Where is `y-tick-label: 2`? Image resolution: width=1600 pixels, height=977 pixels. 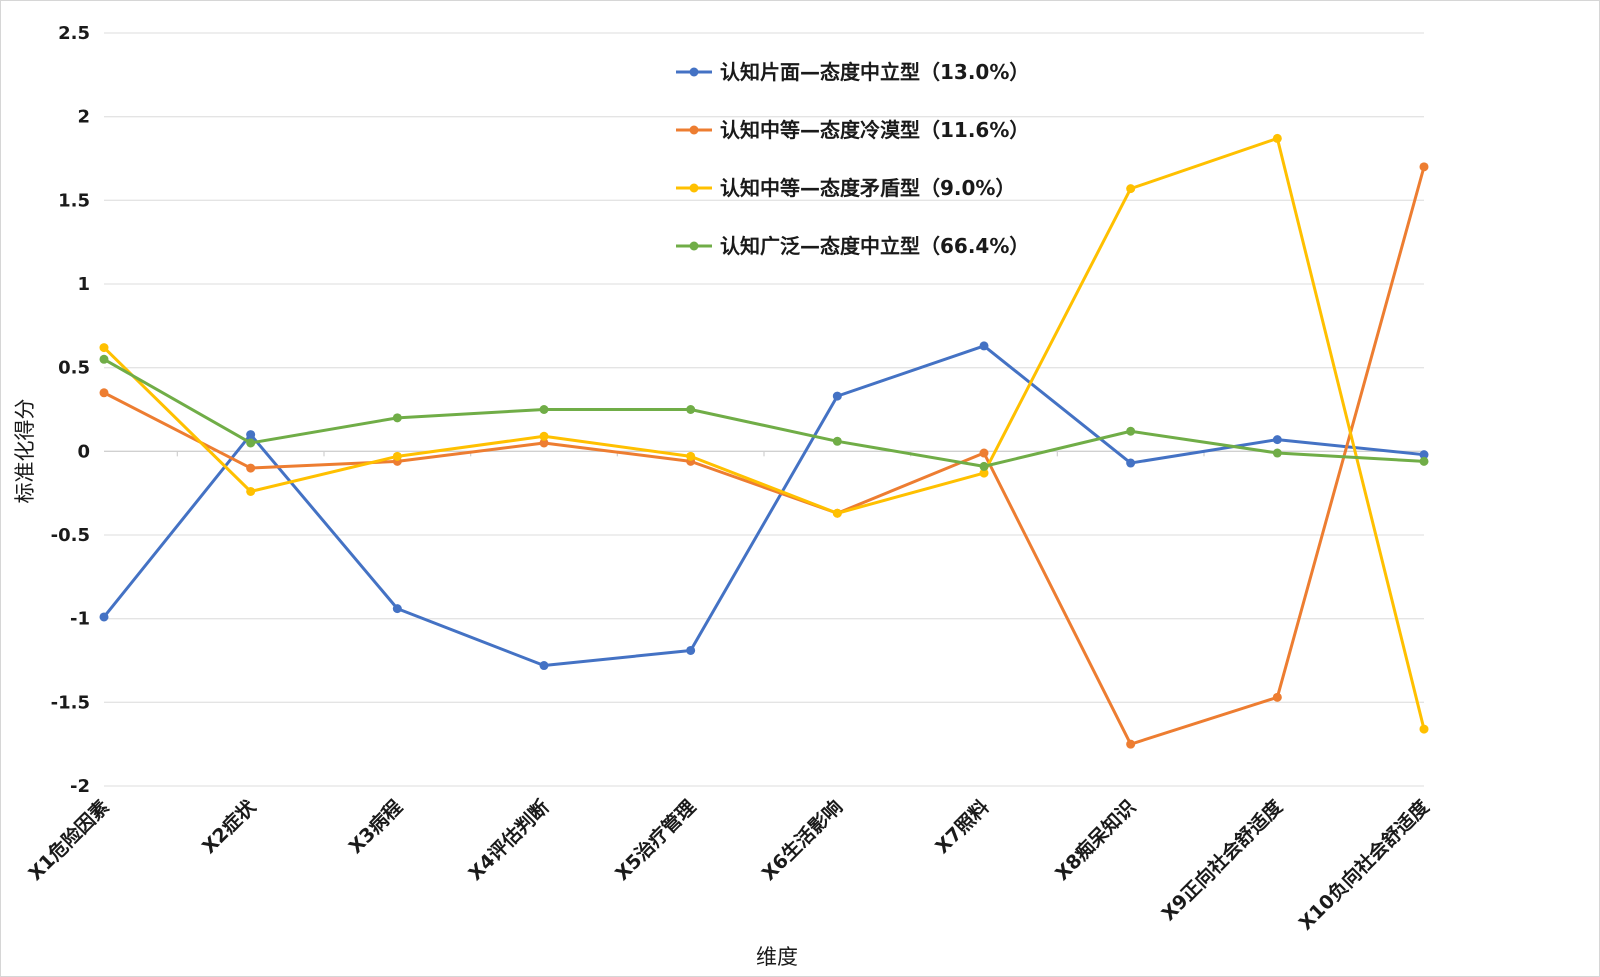 y-tick-label: 2 is located at coordinates (83, 117).